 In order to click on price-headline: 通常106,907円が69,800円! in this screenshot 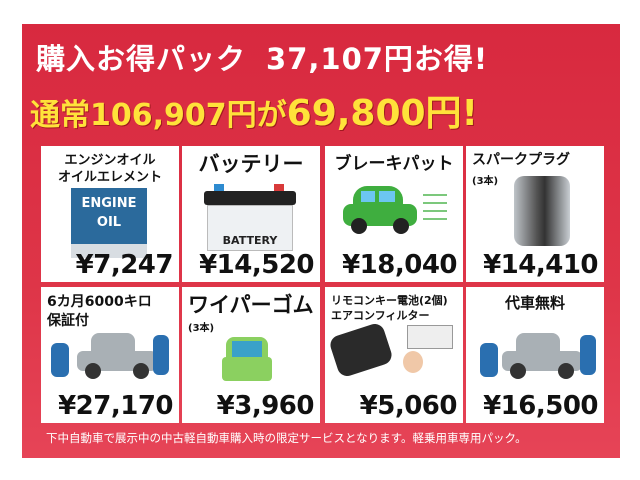, I will do `click(254, 110)`.